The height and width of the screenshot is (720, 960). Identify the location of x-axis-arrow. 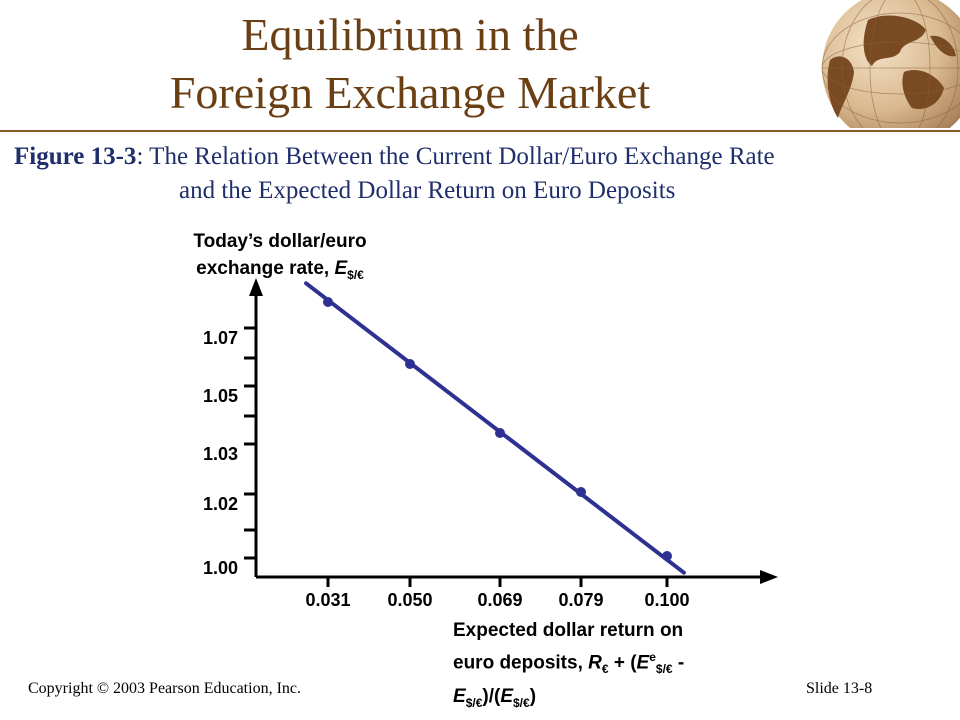
(769, 577).